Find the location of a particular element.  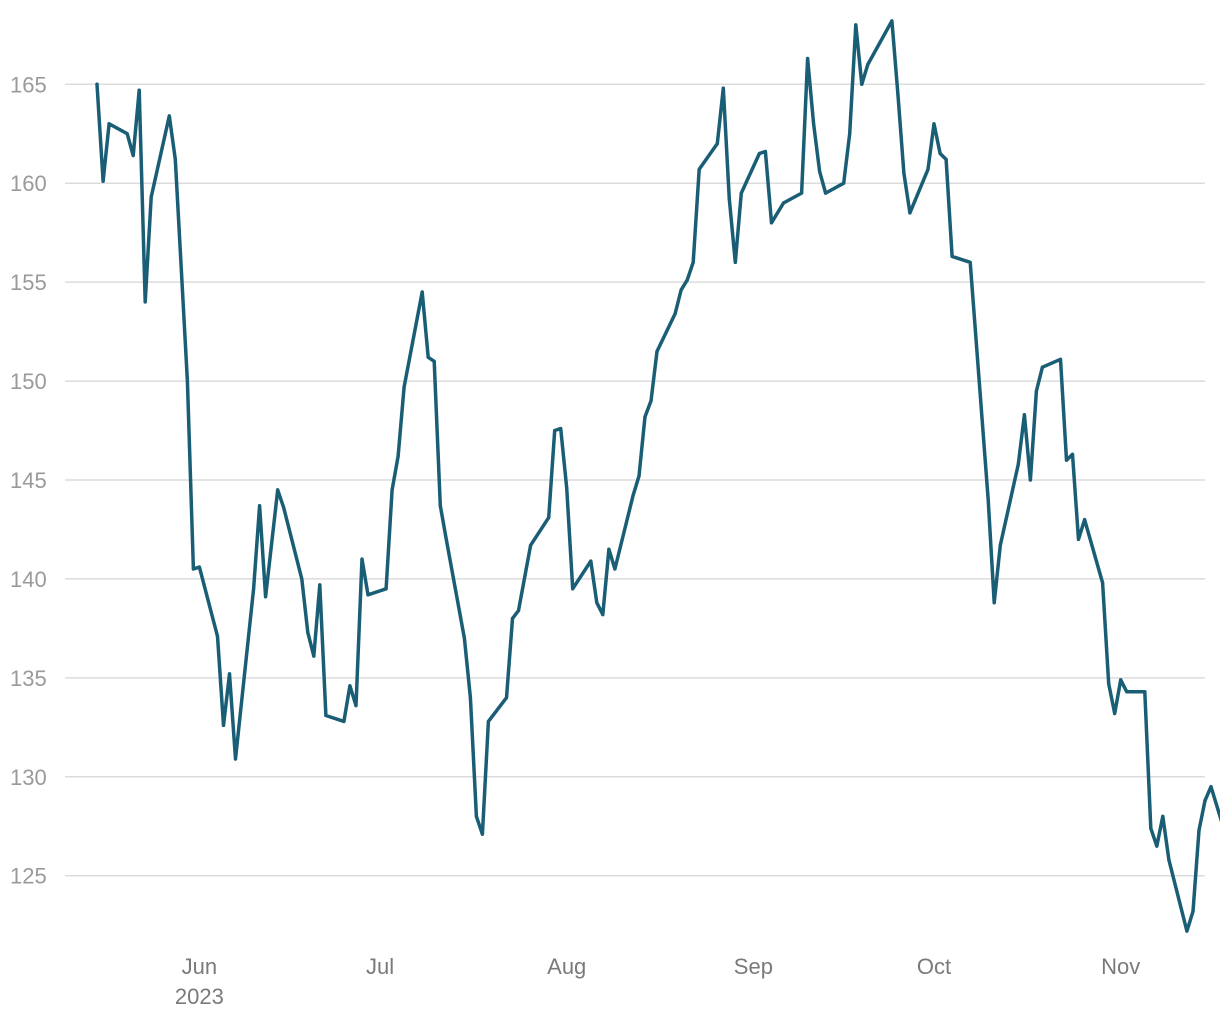

x-tick-label: Sep is located at coordinates (753, 966).